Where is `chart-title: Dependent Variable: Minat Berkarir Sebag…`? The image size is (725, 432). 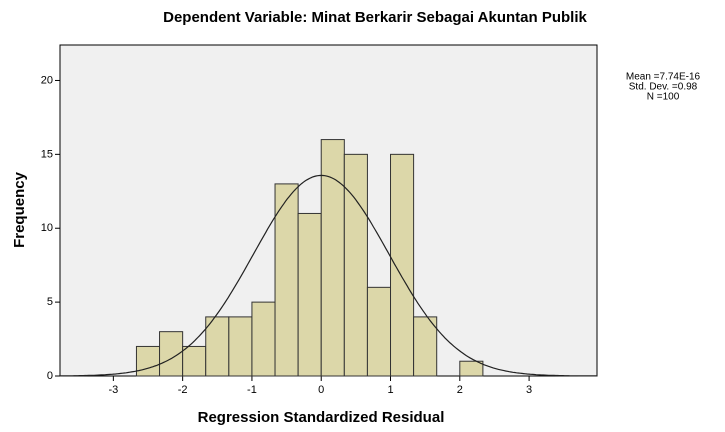 chart-title: Dependent Variable: Minat Berkarir Sebag… is located at coordinates (375, 17).